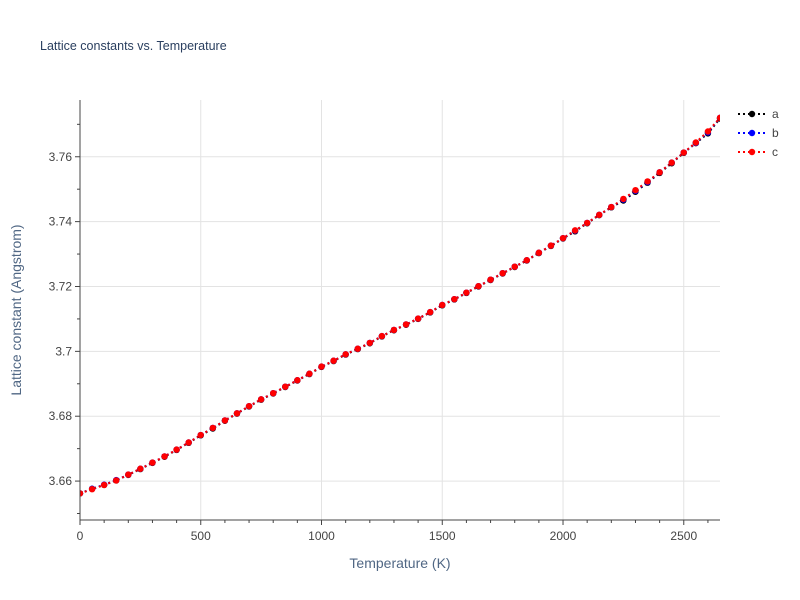 The height and width of the screenshot is (600, 800). What do you see at coordinates (61, 286) in the screenshot?
I see `y-tick-label: 3.72` at bounding box center [61, 286].